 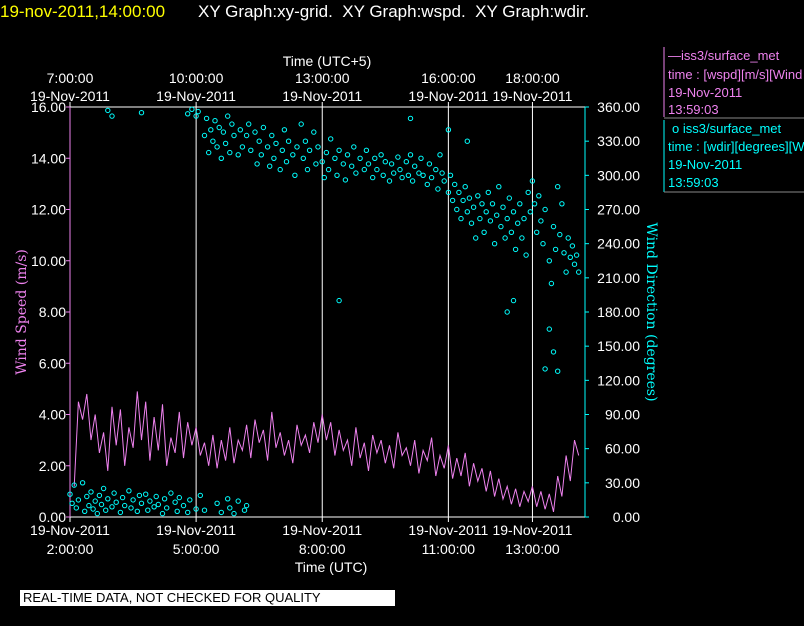 I want to click on right-tick-label-4: 120.00, so click(x=618, y=380).